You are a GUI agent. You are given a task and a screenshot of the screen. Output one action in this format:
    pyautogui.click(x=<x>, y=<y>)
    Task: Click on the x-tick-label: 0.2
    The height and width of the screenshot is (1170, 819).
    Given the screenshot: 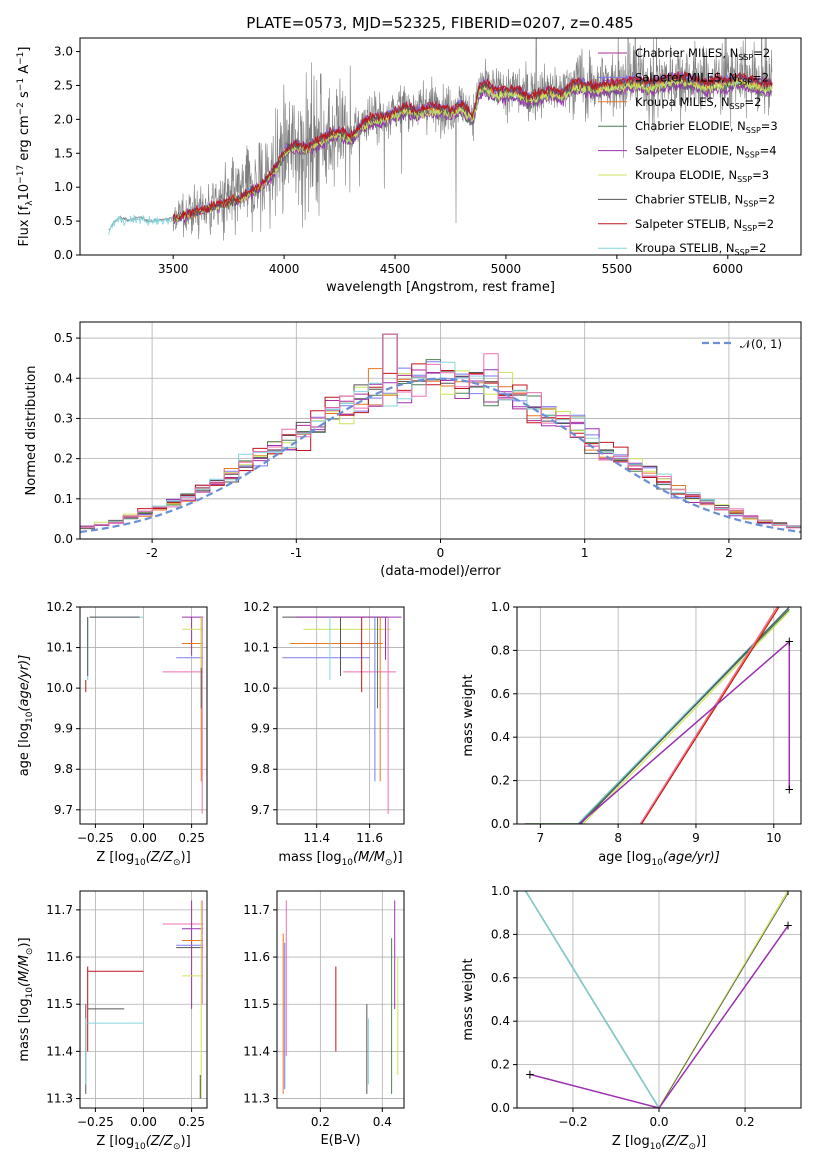 What is the action you would take?
    pyautogui.click(x=320, y=1122)
    